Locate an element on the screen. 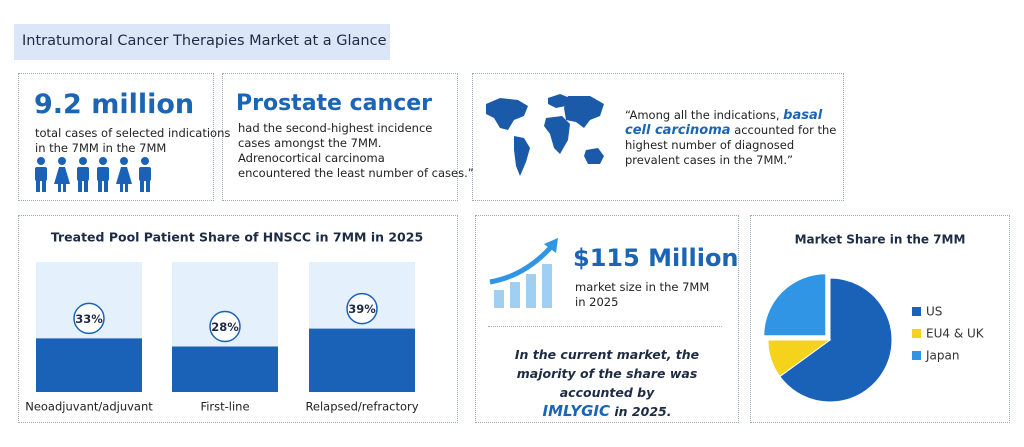 This screenshot has width=1024, height=447. legend-label: Japan is located at coordinates (942, 356).